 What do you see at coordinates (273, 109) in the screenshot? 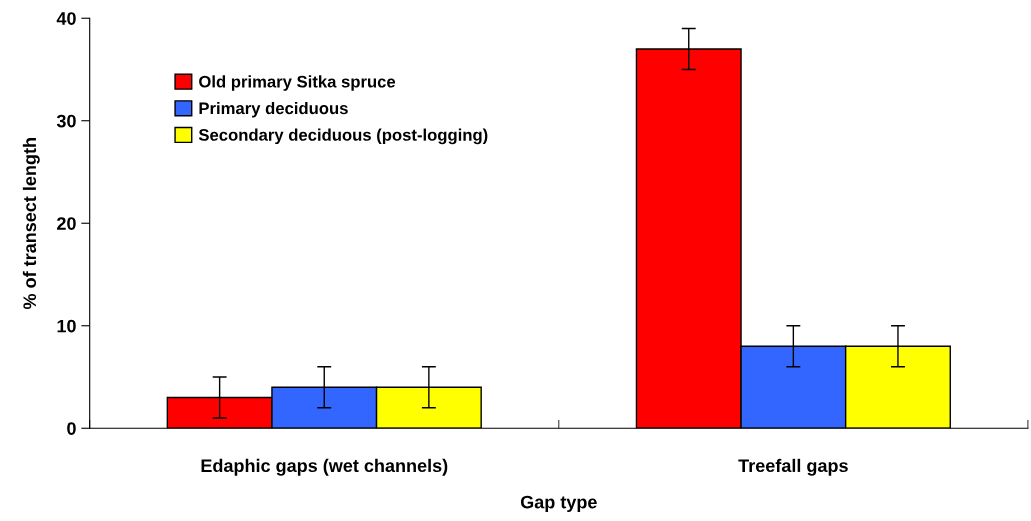
I see `legend-label: Primary deciduous` at bounding box center [273, 109].